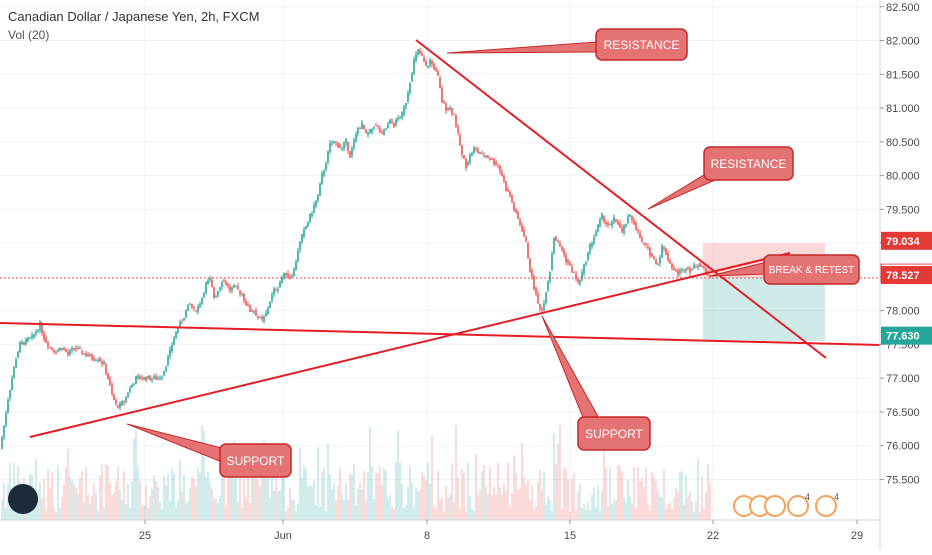  I want to click on horizontal-support-line, so click(440, 334).